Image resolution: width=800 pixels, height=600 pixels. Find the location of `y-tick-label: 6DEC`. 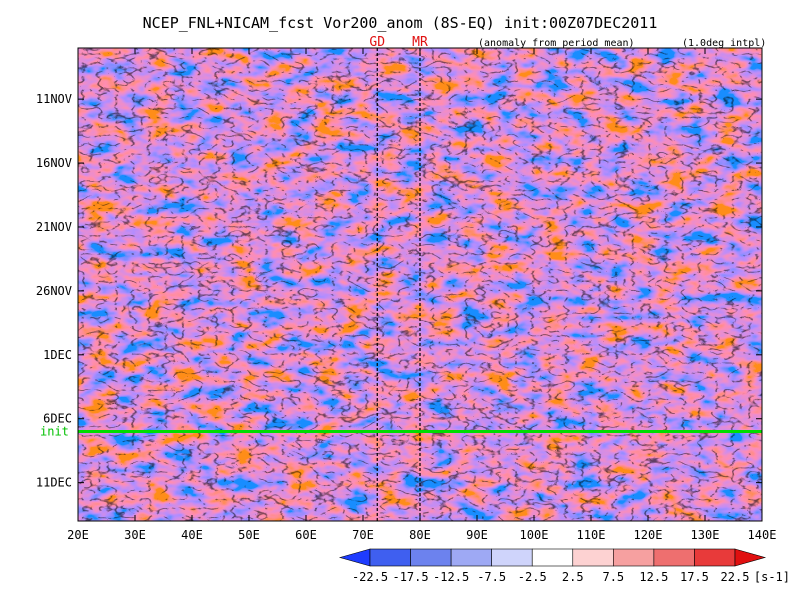

y-tick-label: 6DEC is located at coordinates (57, 419).